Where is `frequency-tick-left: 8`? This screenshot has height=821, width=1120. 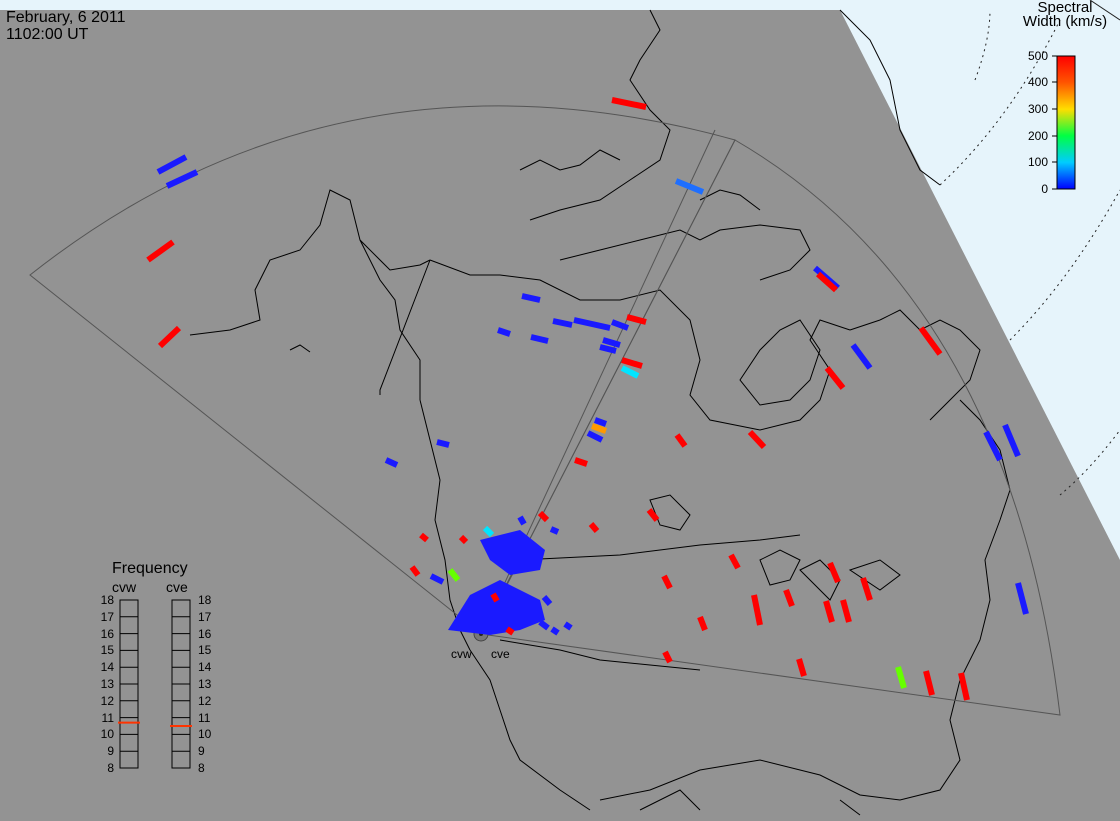 frequency-tick-left: 8 is located at coordinates (110, 768).